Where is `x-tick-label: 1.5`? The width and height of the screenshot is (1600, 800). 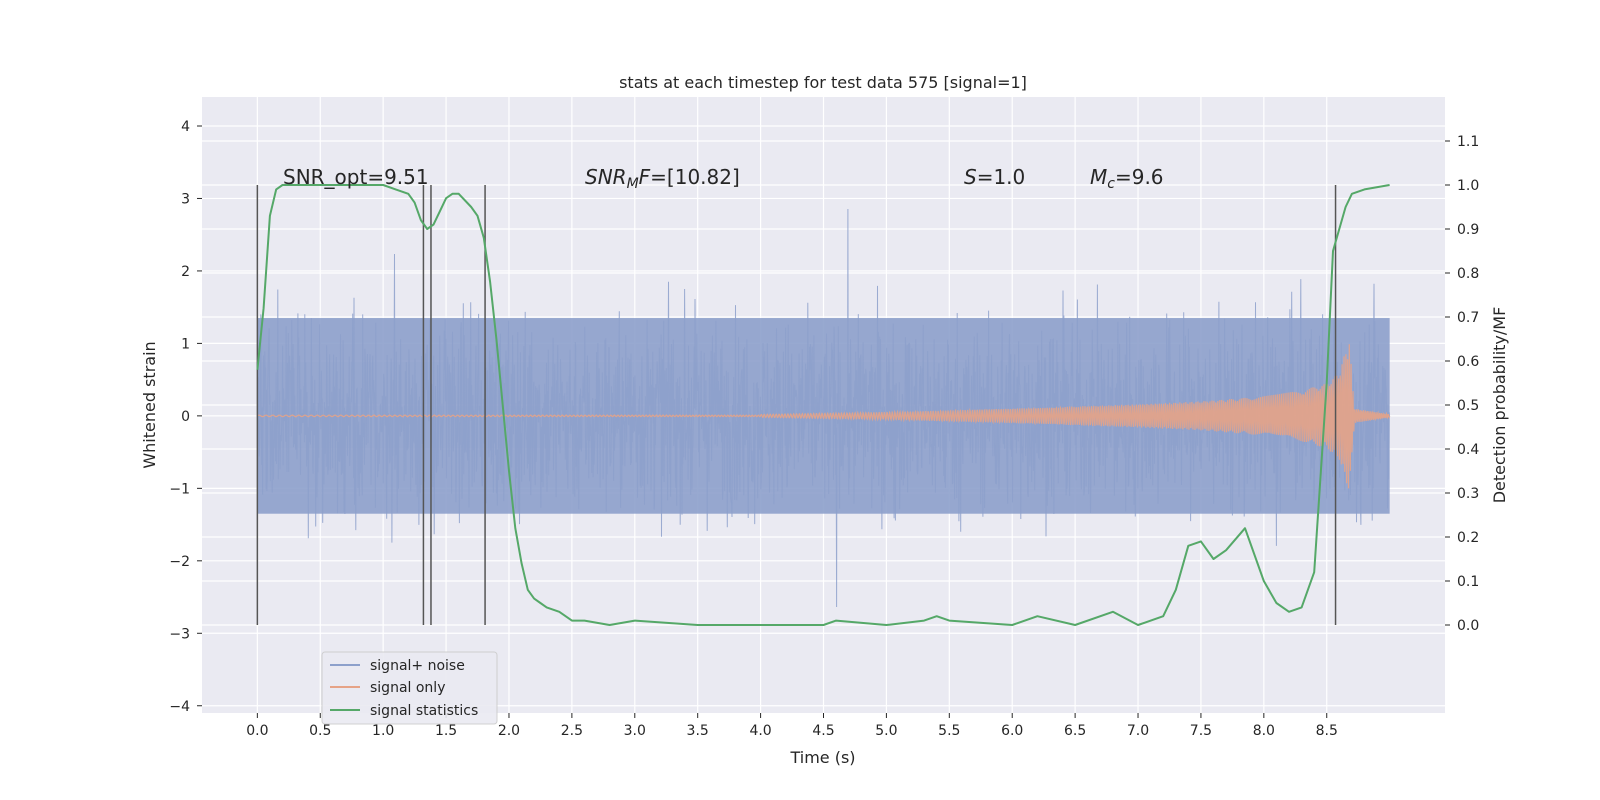
x-tick-label: 1.5 is located at coordinates (446, 731).